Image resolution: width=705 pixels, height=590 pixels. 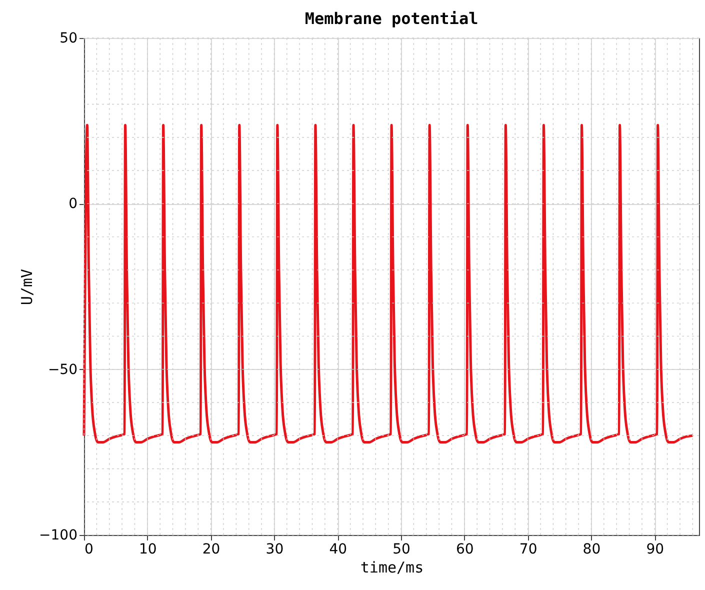 What do you see at coordinates (89, 550) in the screenshot?
I see `x-tick-label: 0` at bounding box center [89, 550].